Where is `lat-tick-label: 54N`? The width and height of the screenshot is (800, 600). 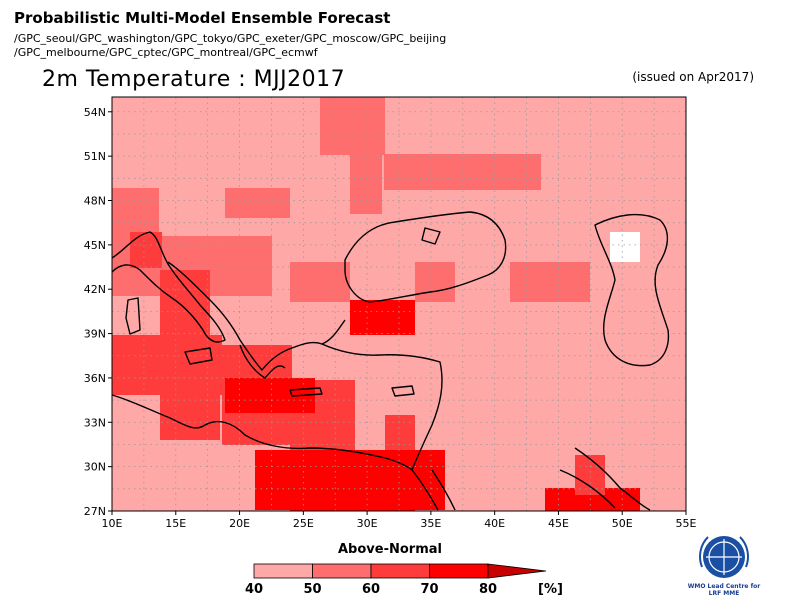 lat-tick-label: 54N is located at coordinates (95, 112).